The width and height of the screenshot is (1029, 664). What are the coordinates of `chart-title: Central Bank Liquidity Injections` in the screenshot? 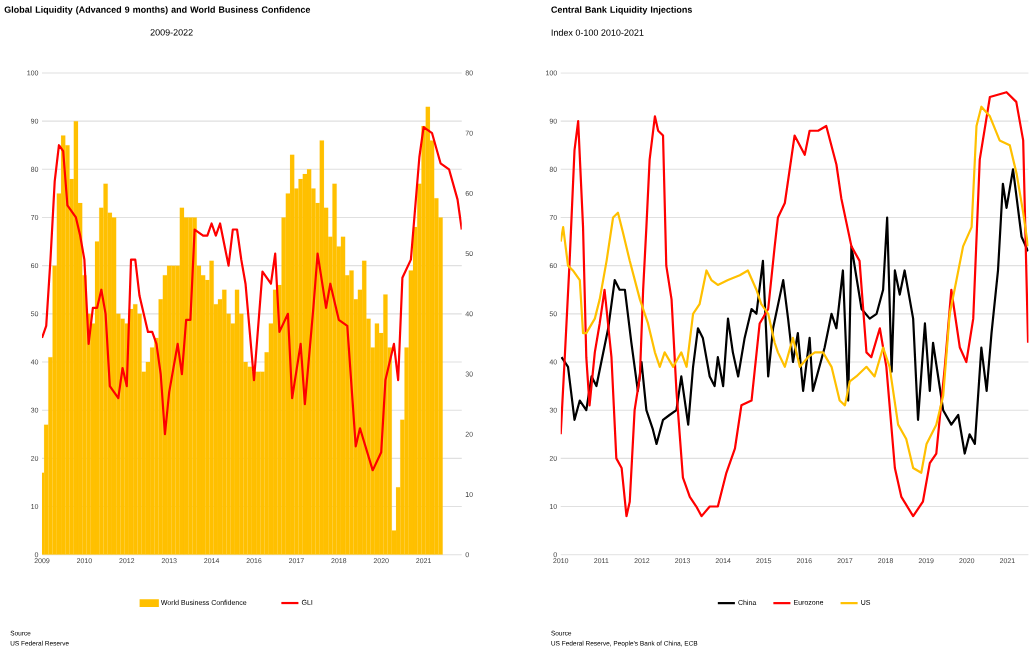 It's located at (621, 10).